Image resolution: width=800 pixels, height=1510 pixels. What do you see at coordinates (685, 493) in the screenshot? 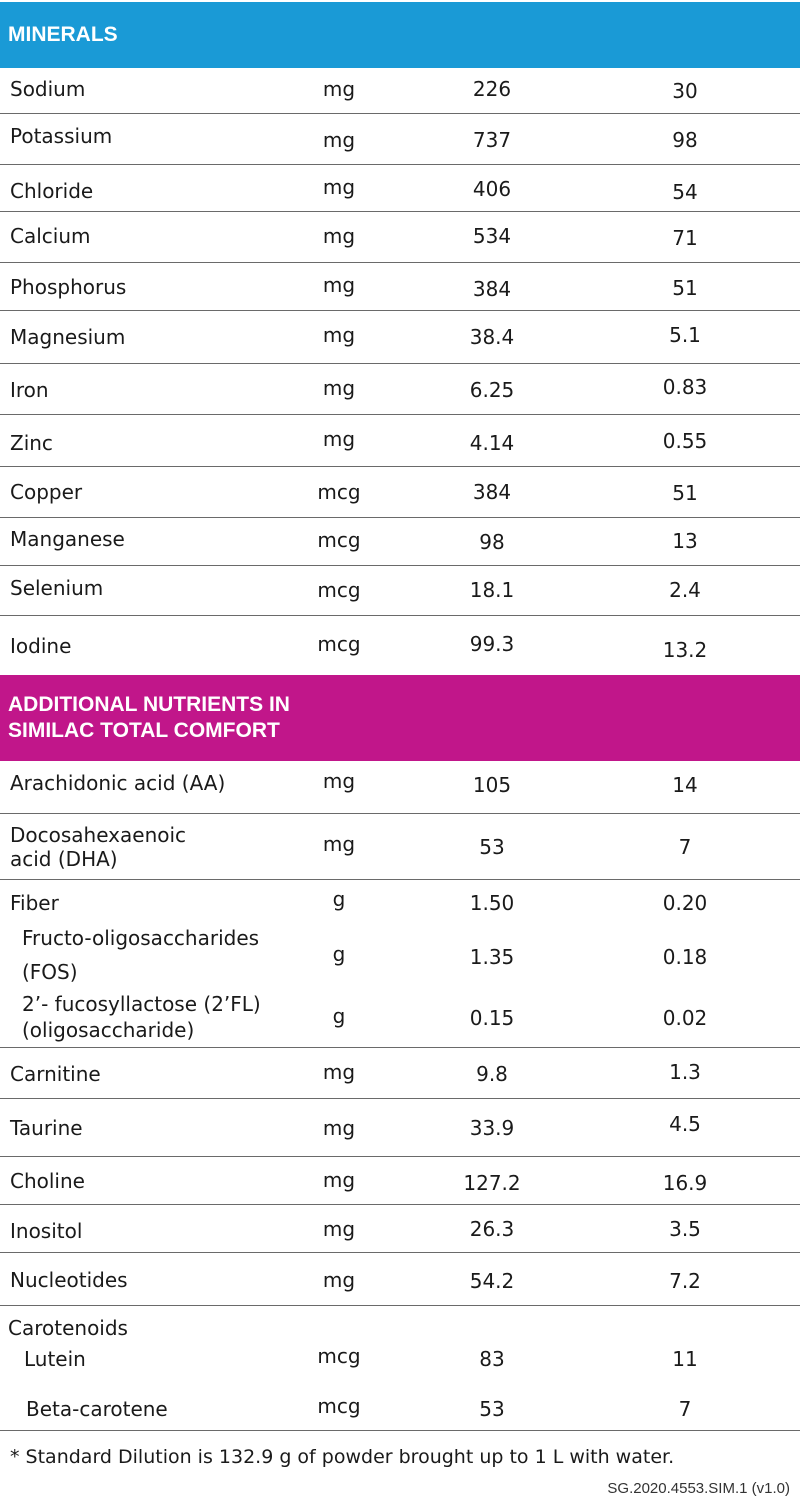
I see `row-value-2: 51` at bounding box center [685, 493].